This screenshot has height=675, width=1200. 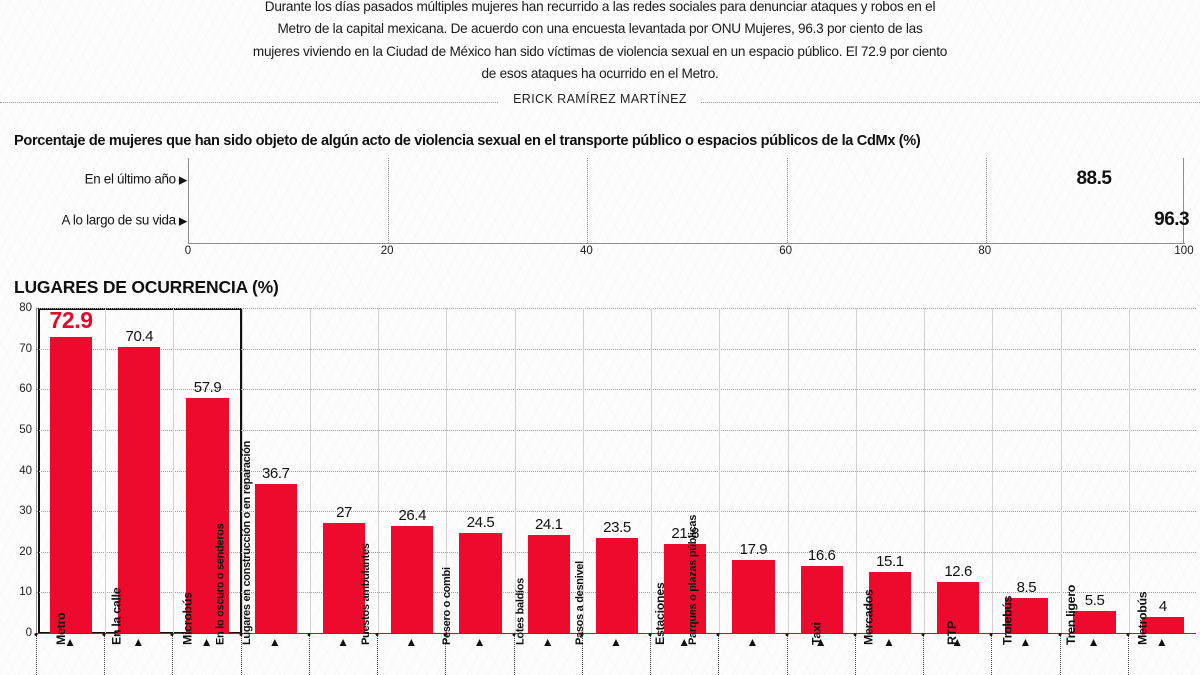 I want to click on axis-tick-label: 30, so click(x=25, y=511).